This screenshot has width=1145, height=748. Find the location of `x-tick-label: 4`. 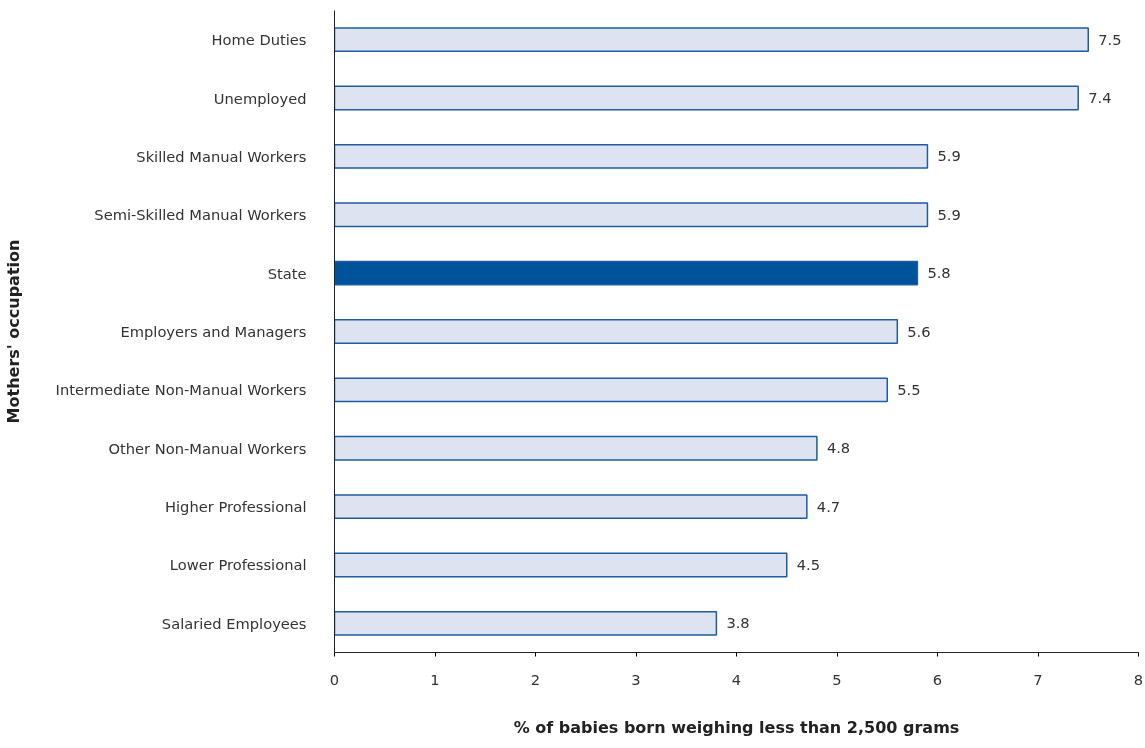

x-tick-label: 4 is located at coordinates (736, 679).